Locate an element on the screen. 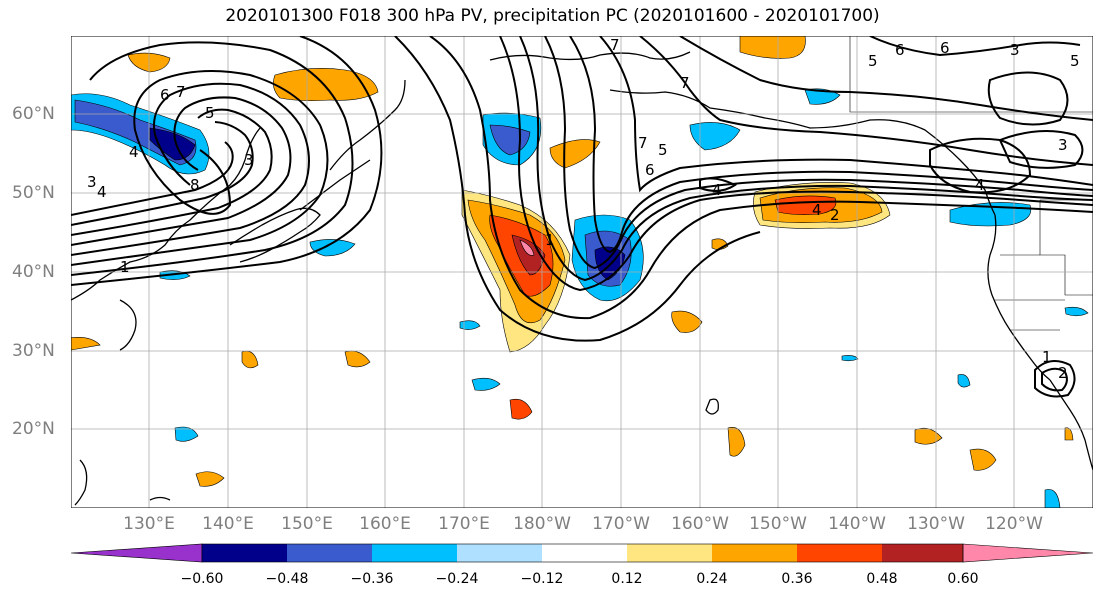  lon-label: 170°E is located at coordinates (464, 524).